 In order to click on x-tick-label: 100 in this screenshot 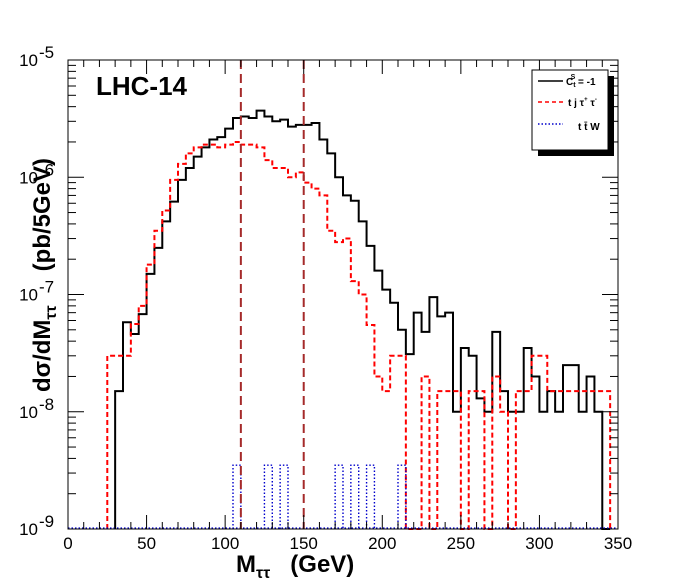, I will do `click(225, 543)`.